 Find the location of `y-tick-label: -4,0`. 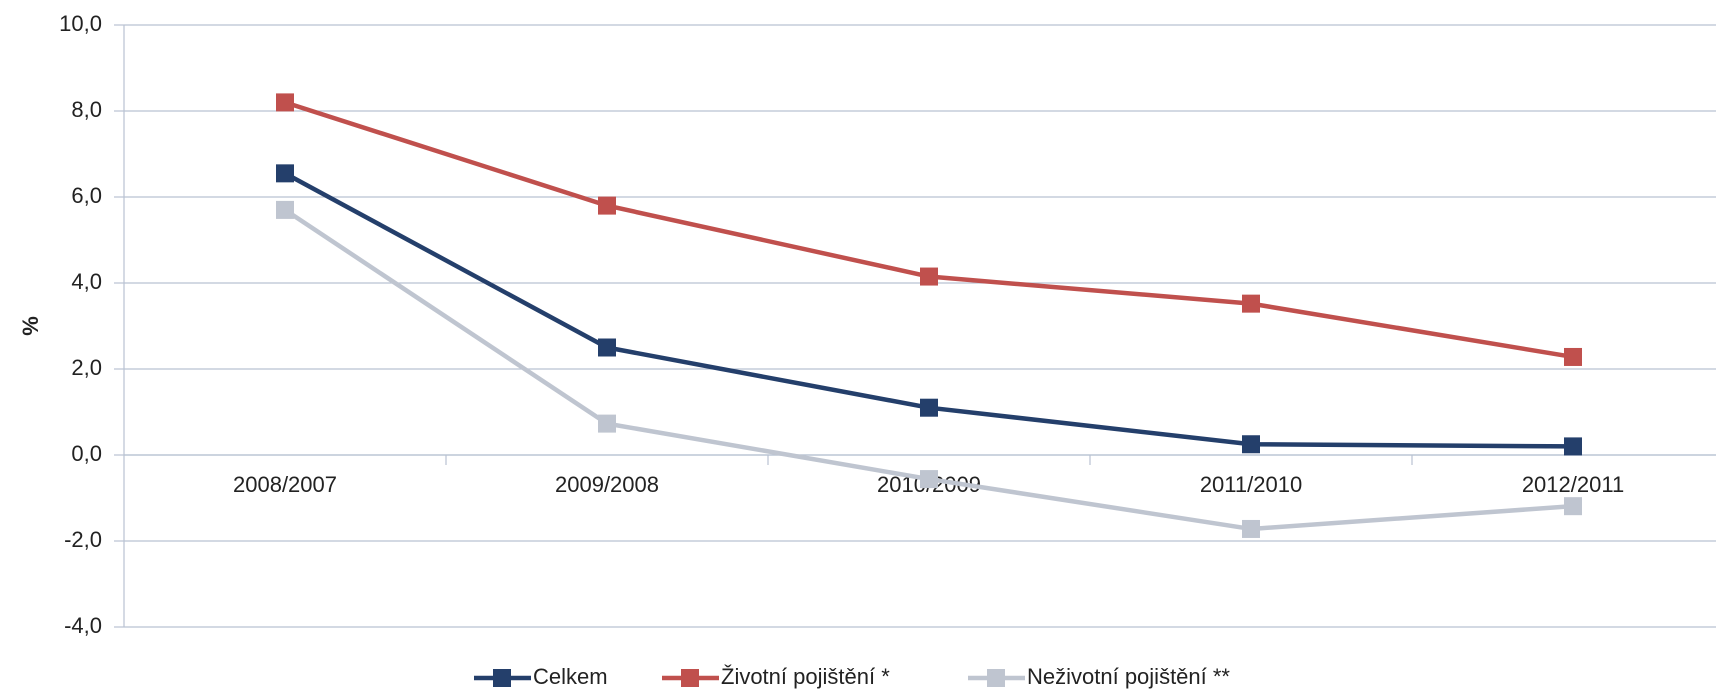

y-tick-label: -4,0 is located at coordinates (83, 625).